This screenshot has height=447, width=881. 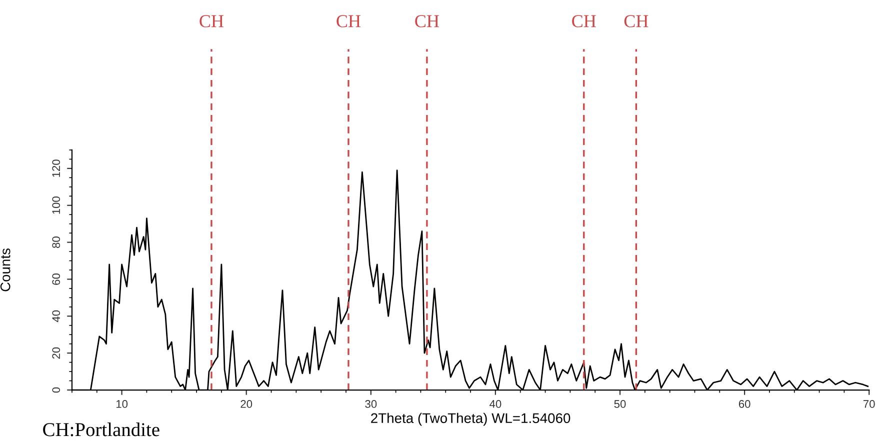 I want to click on y-tick-label: 120, so click(x=56, y=168).